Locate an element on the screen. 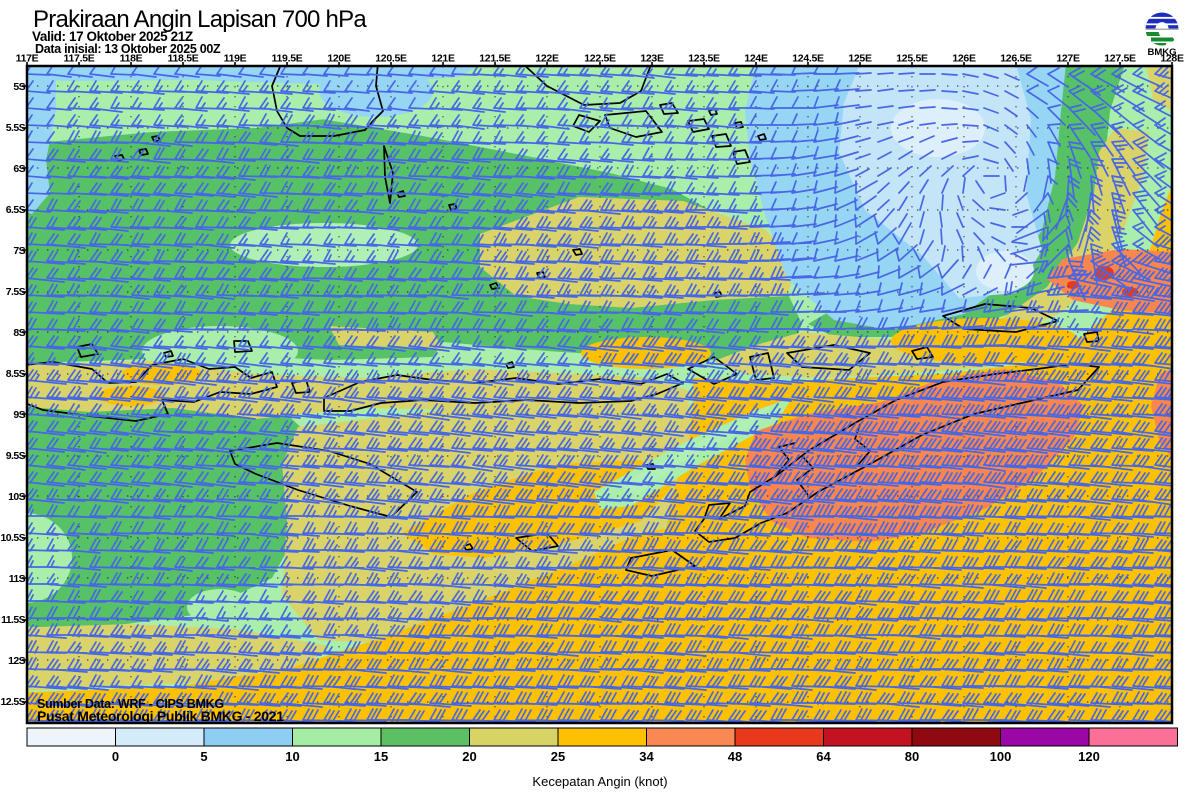 The width and height of the screenshot is (1200, 800). svg-text: 7.5S is located at coordinates (16, 292).